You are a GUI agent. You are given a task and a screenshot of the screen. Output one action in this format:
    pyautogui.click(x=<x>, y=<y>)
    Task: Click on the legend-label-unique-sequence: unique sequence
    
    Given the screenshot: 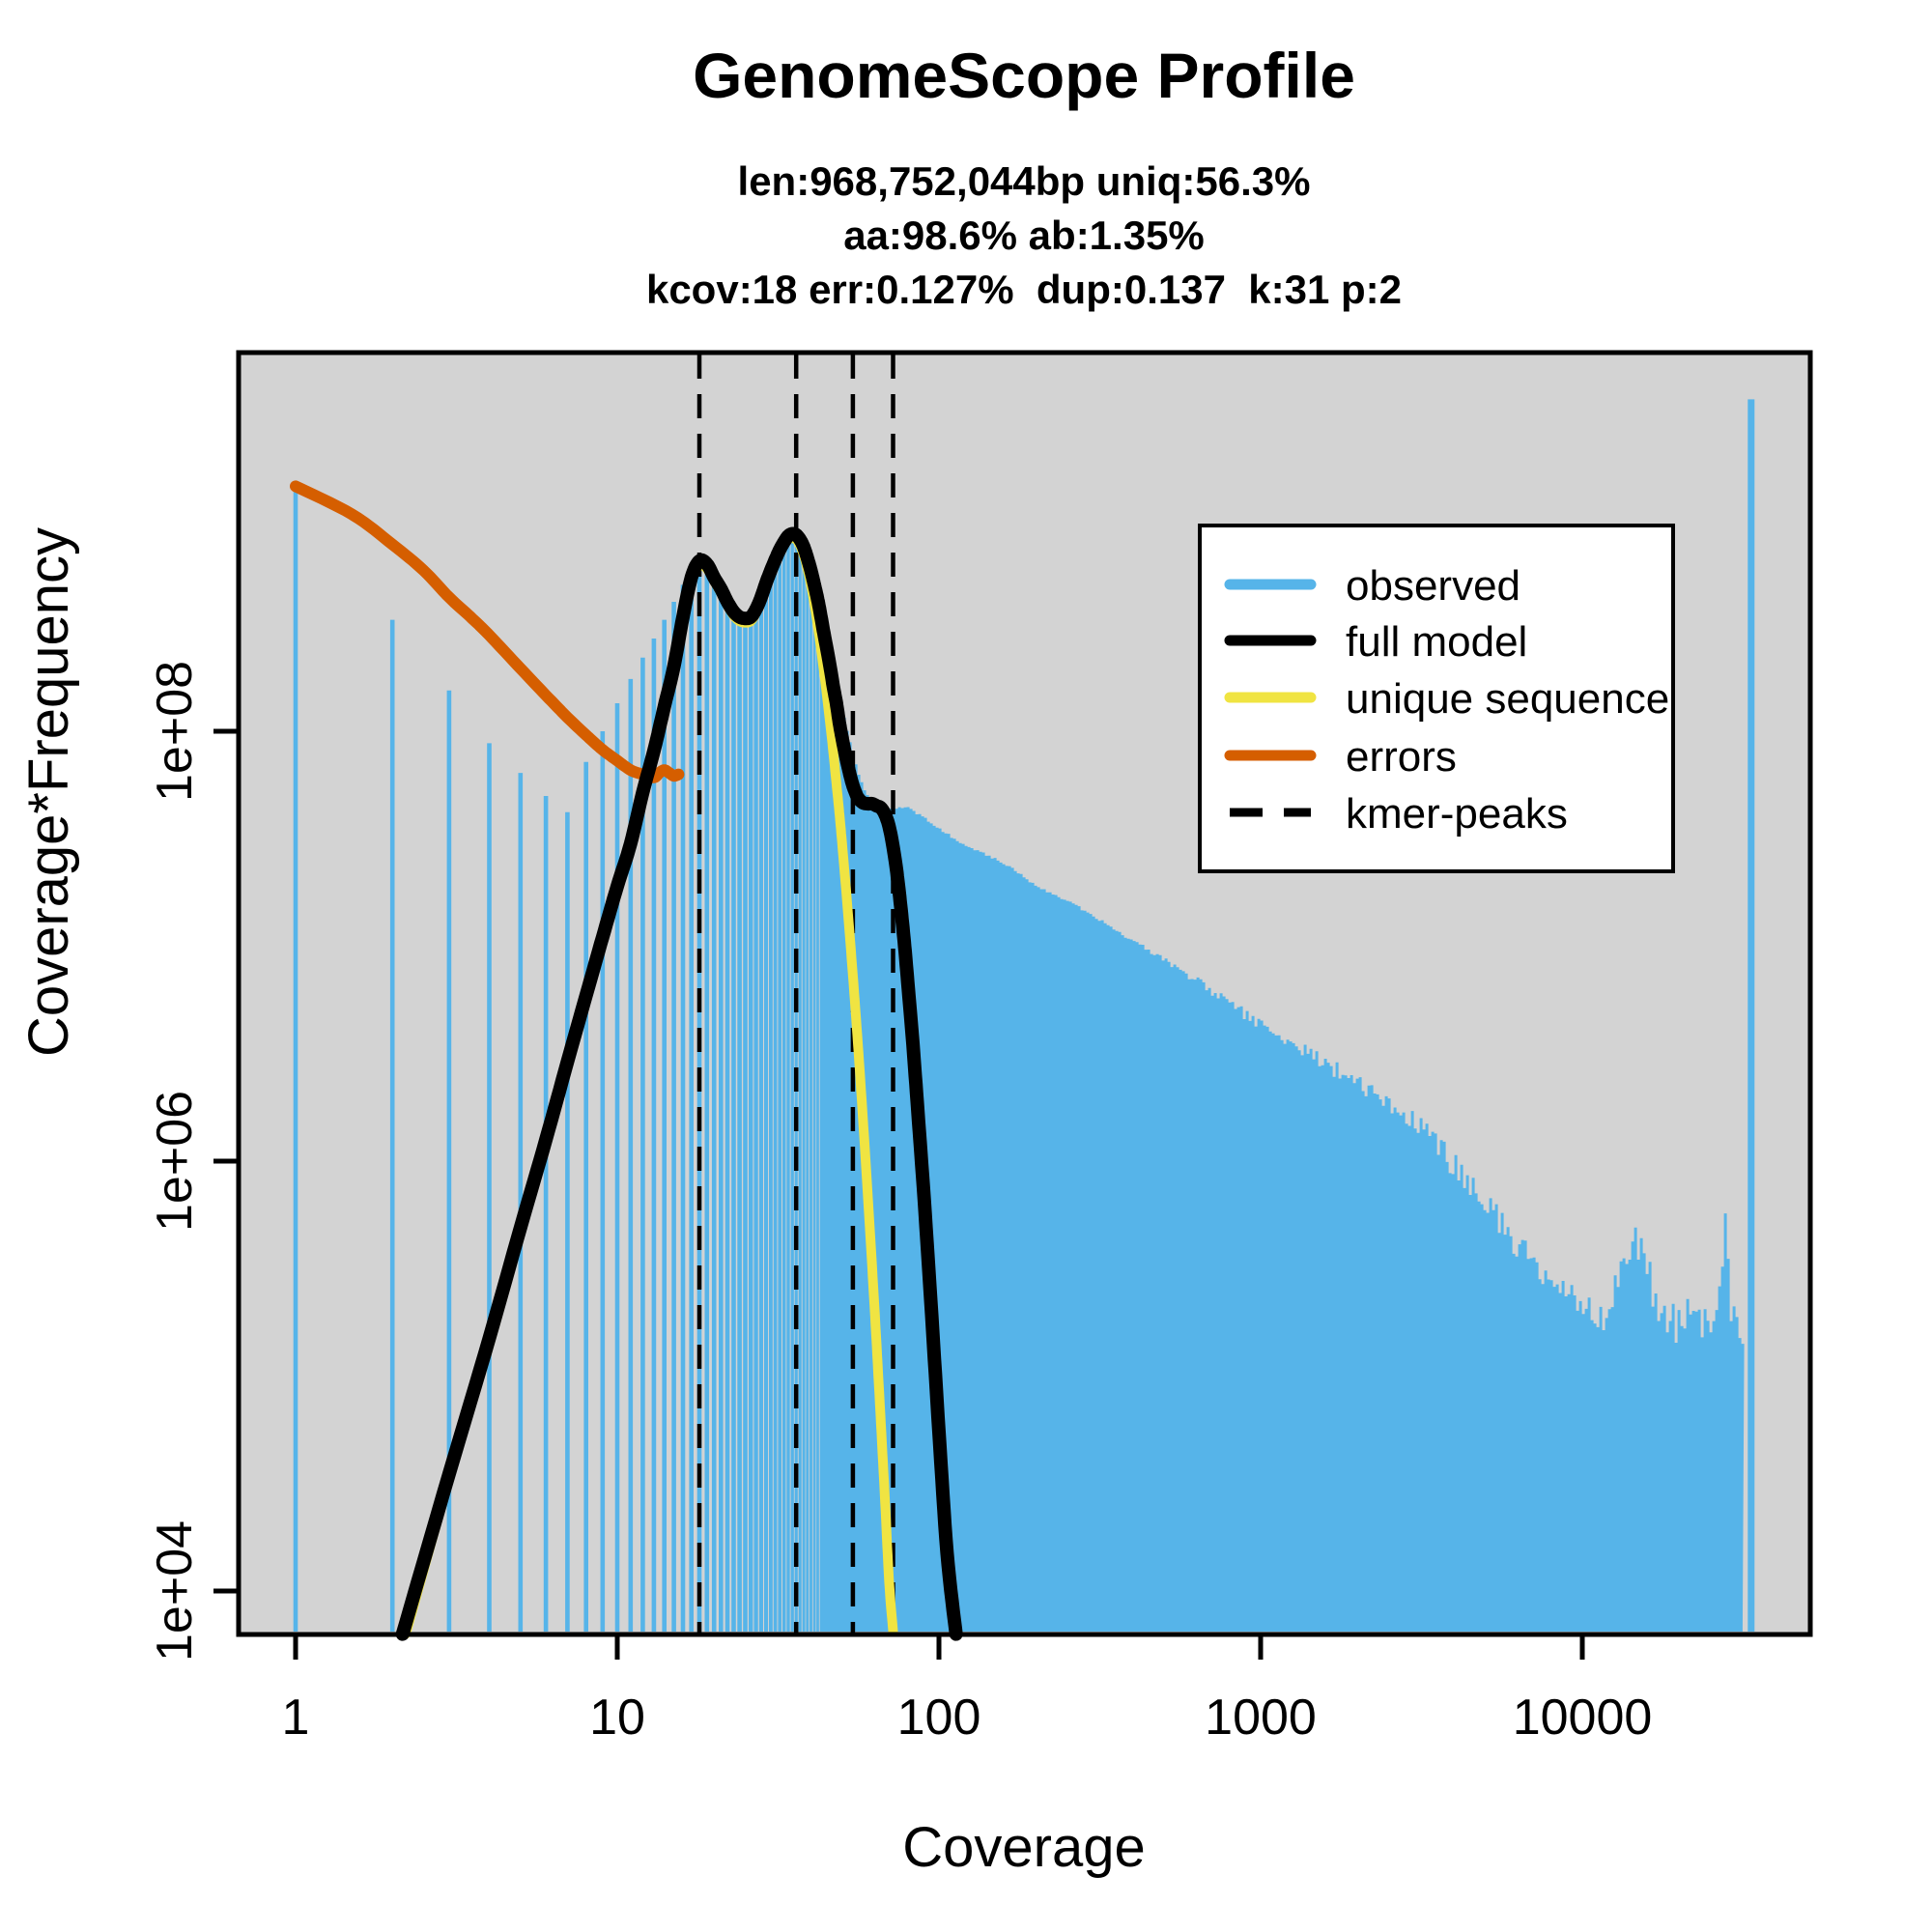 What is the action you would take?
    pyautogui.click(x=1507, y=699)
    